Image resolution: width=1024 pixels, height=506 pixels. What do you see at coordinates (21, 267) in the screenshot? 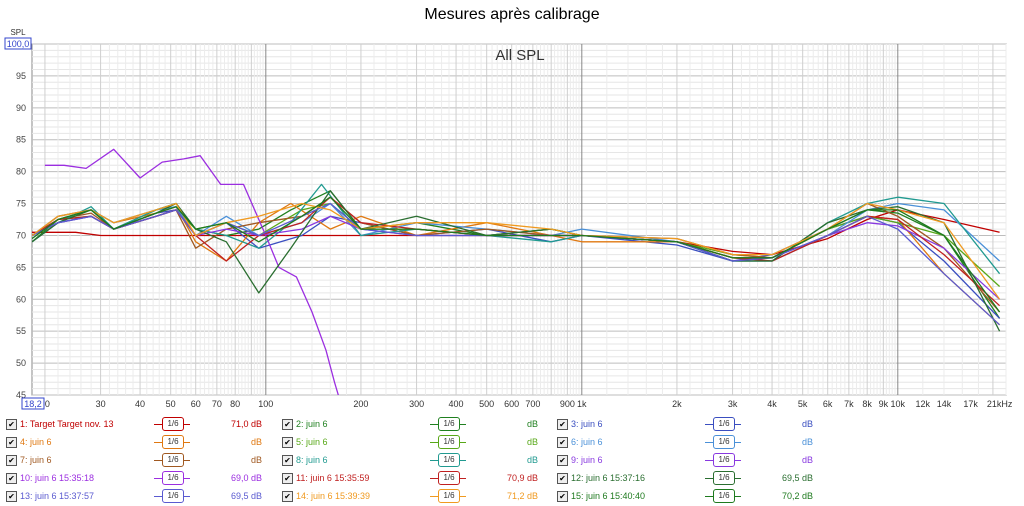
I see `y-tick-label: 65` at bounding box center [21, 267].